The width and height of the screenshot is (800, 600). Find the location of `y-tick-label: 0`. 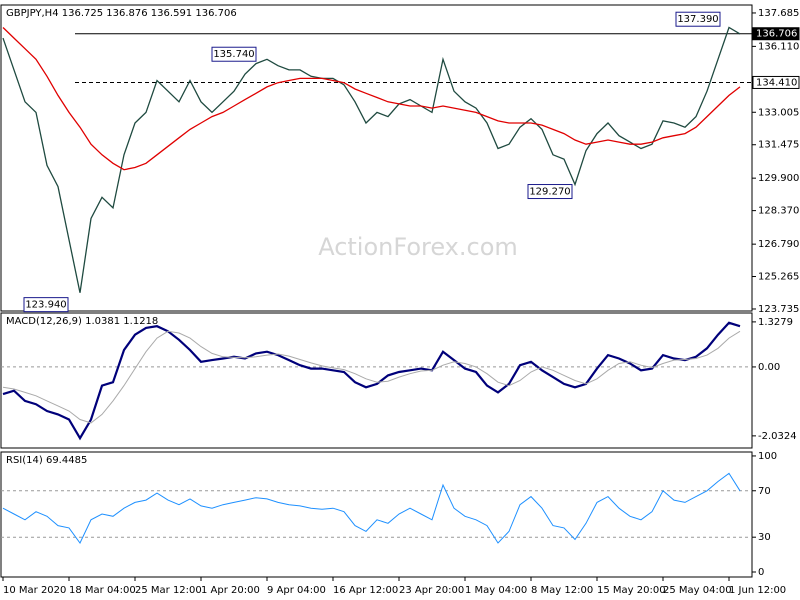

y-tick-label: 0 is located at coordinates (761, 572).